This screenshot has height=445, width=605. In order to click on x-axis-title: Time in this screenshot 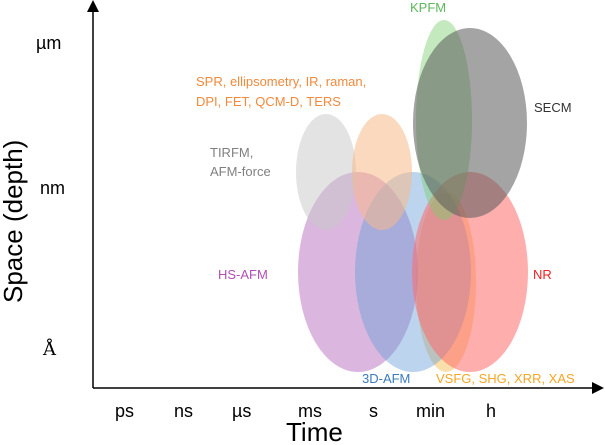, I will do `click(314, 431)`.